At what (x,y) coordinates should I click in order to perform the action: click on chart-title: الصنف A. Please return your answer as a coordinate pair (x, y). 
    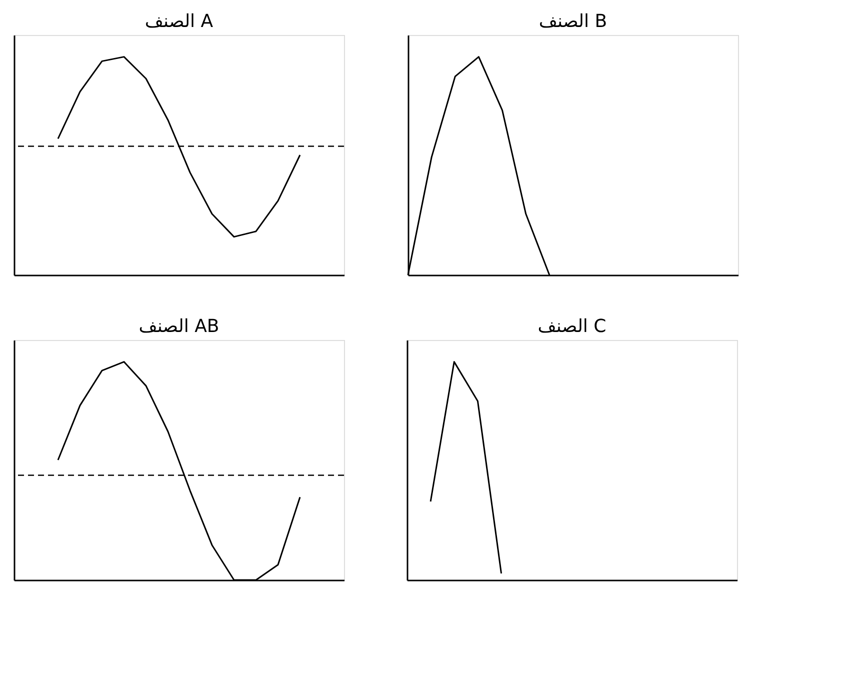
    Looking at the image, I should click on (179, 21).